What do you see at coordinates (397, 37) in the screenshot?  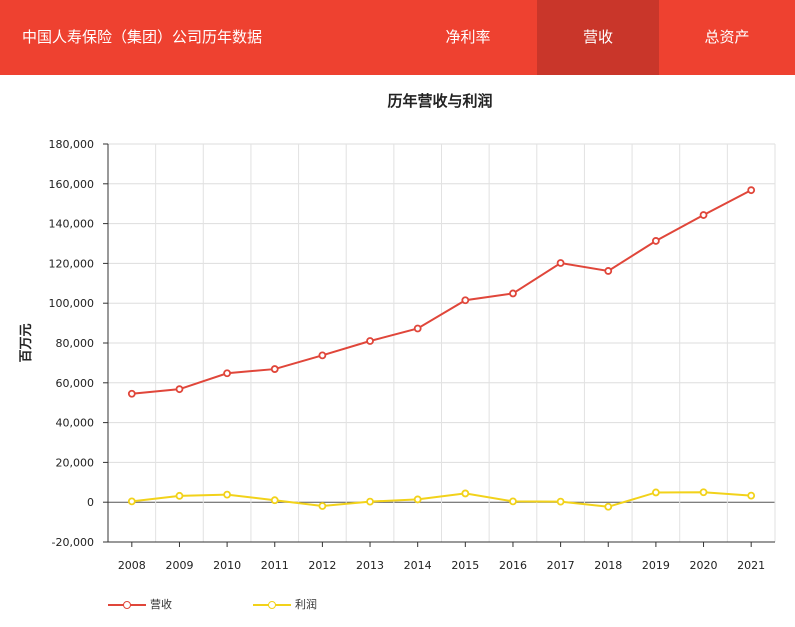 I see `app-header: 中国人寿保险（集团）公司历年数据 净利率 营收 总资产` at bounding box center [397, 37].